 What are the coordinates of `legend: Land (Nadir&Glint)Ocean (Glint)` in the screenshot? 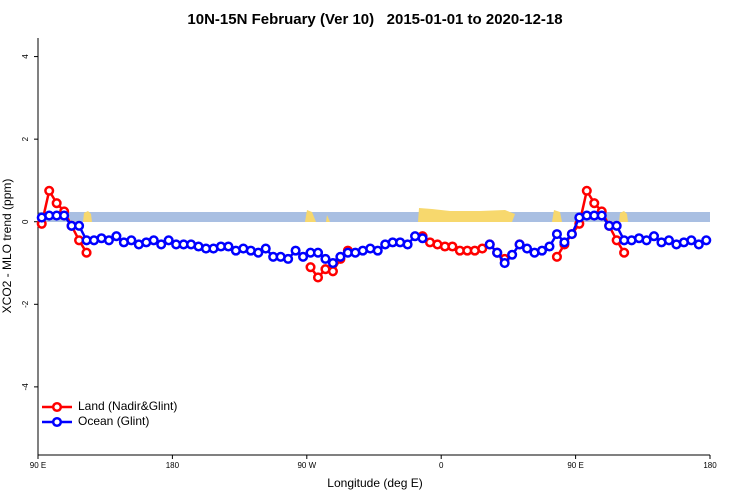 It's located at (109, 413).